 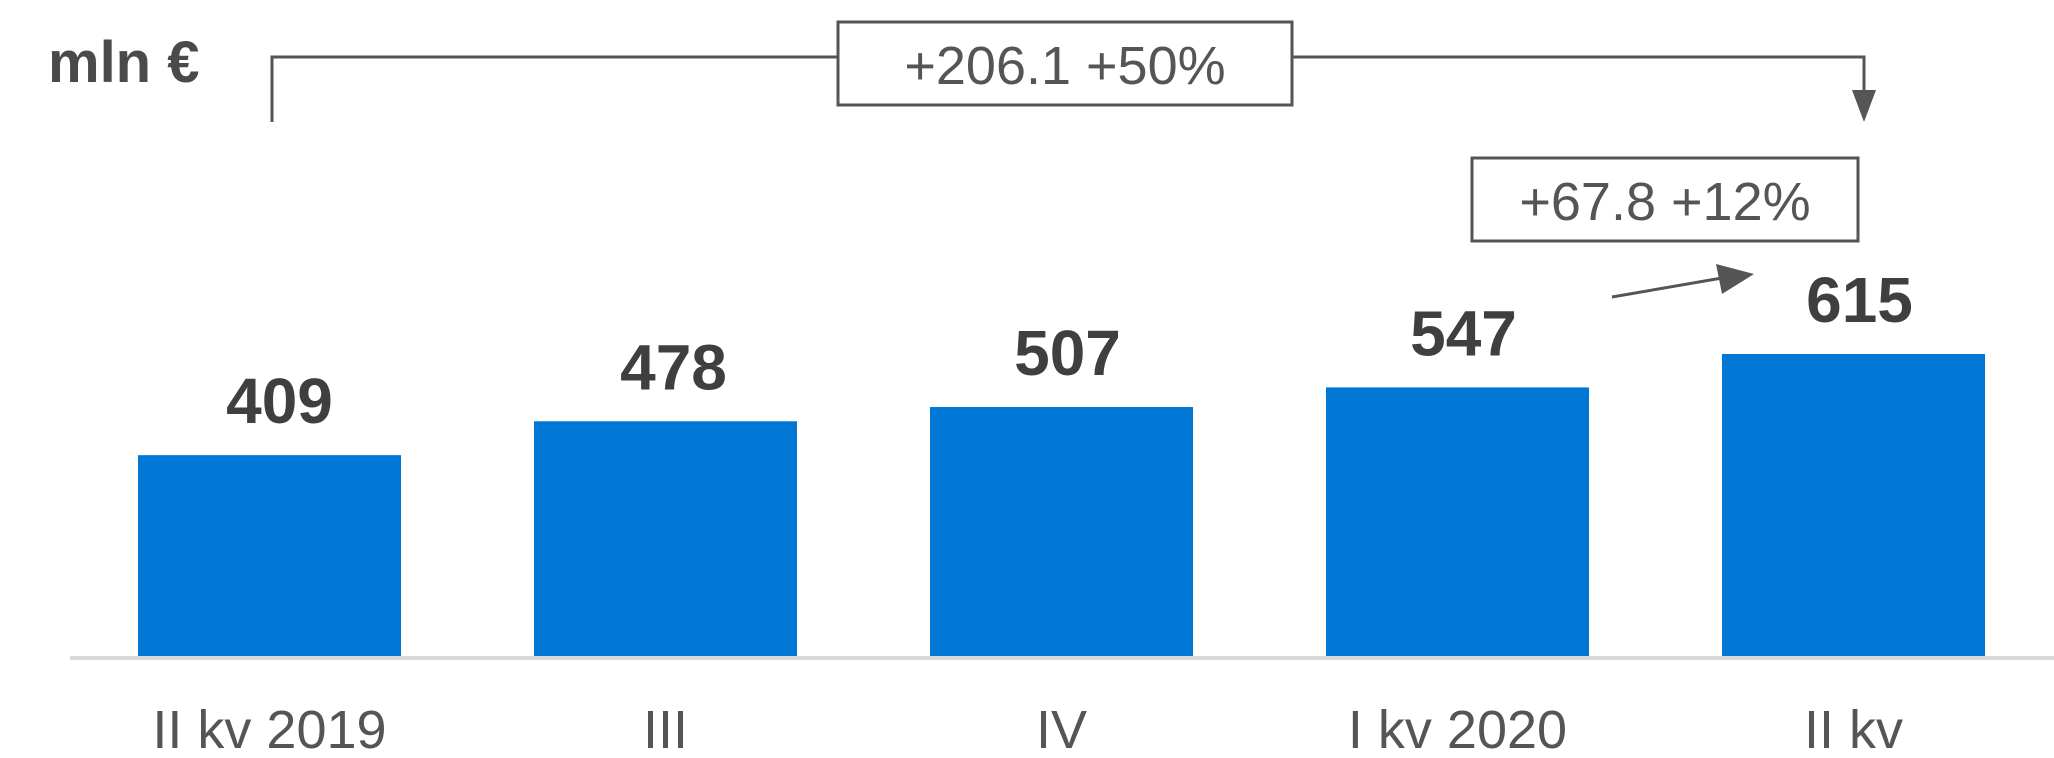 What do you see at coordinates (665, 729) in the screenshot?
I see `category-label-2: III` at bounding box center [665, 729].